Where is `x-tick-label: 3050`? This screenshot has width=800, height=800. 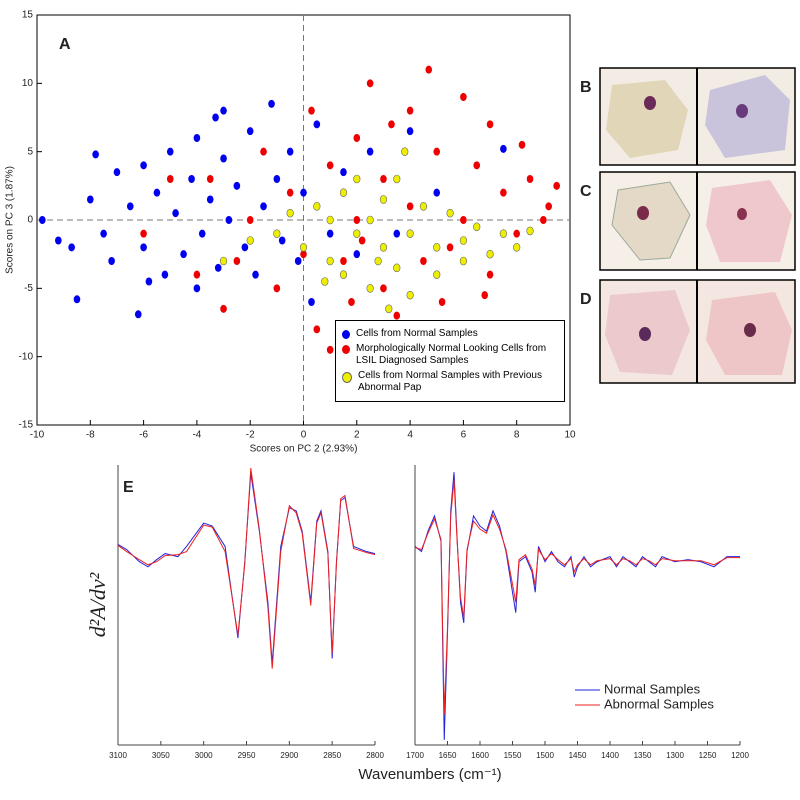
x-tick-label: 3050 is located at coordinates (161, 755).